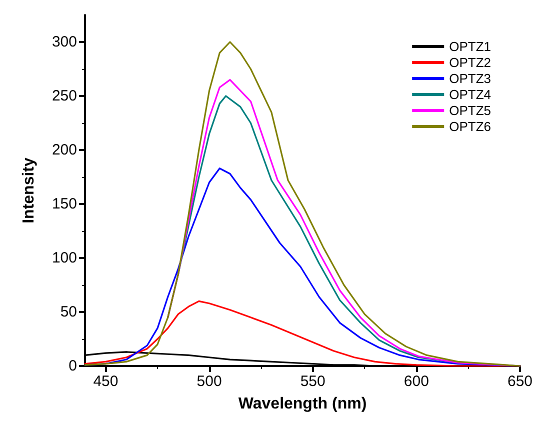  I want to click on y-tick-label: 0, so click(72, 366).